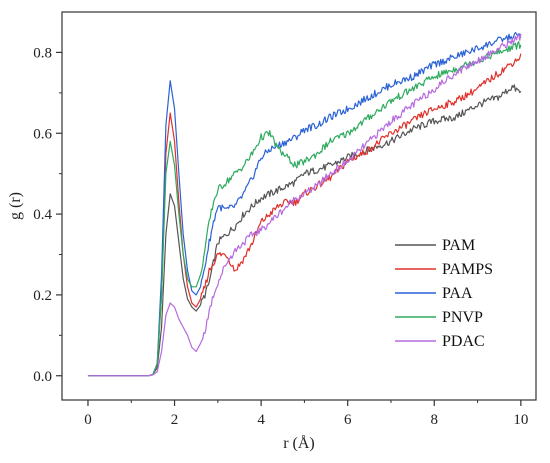 The image size is (550, 463). I want to click on y-axis-title: g (r), so click(15, 206).